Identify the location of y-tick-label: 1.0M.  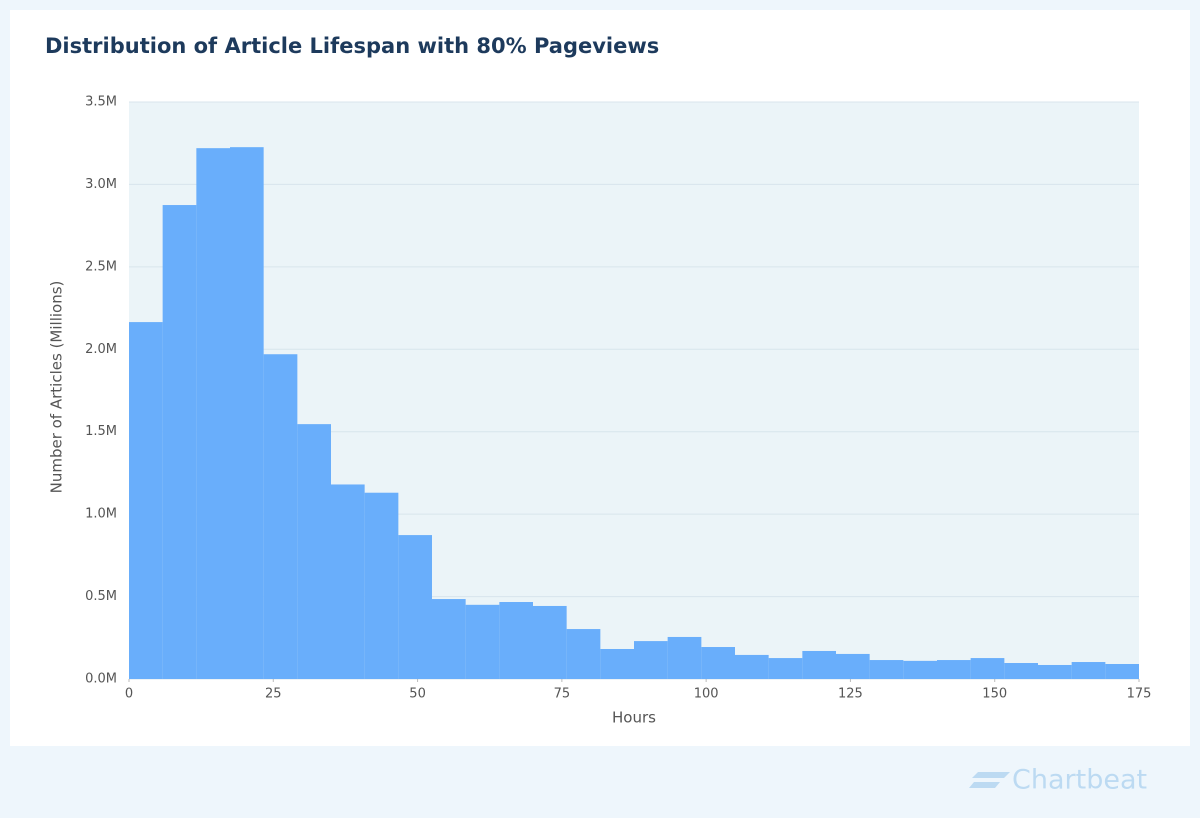
(101, 514).